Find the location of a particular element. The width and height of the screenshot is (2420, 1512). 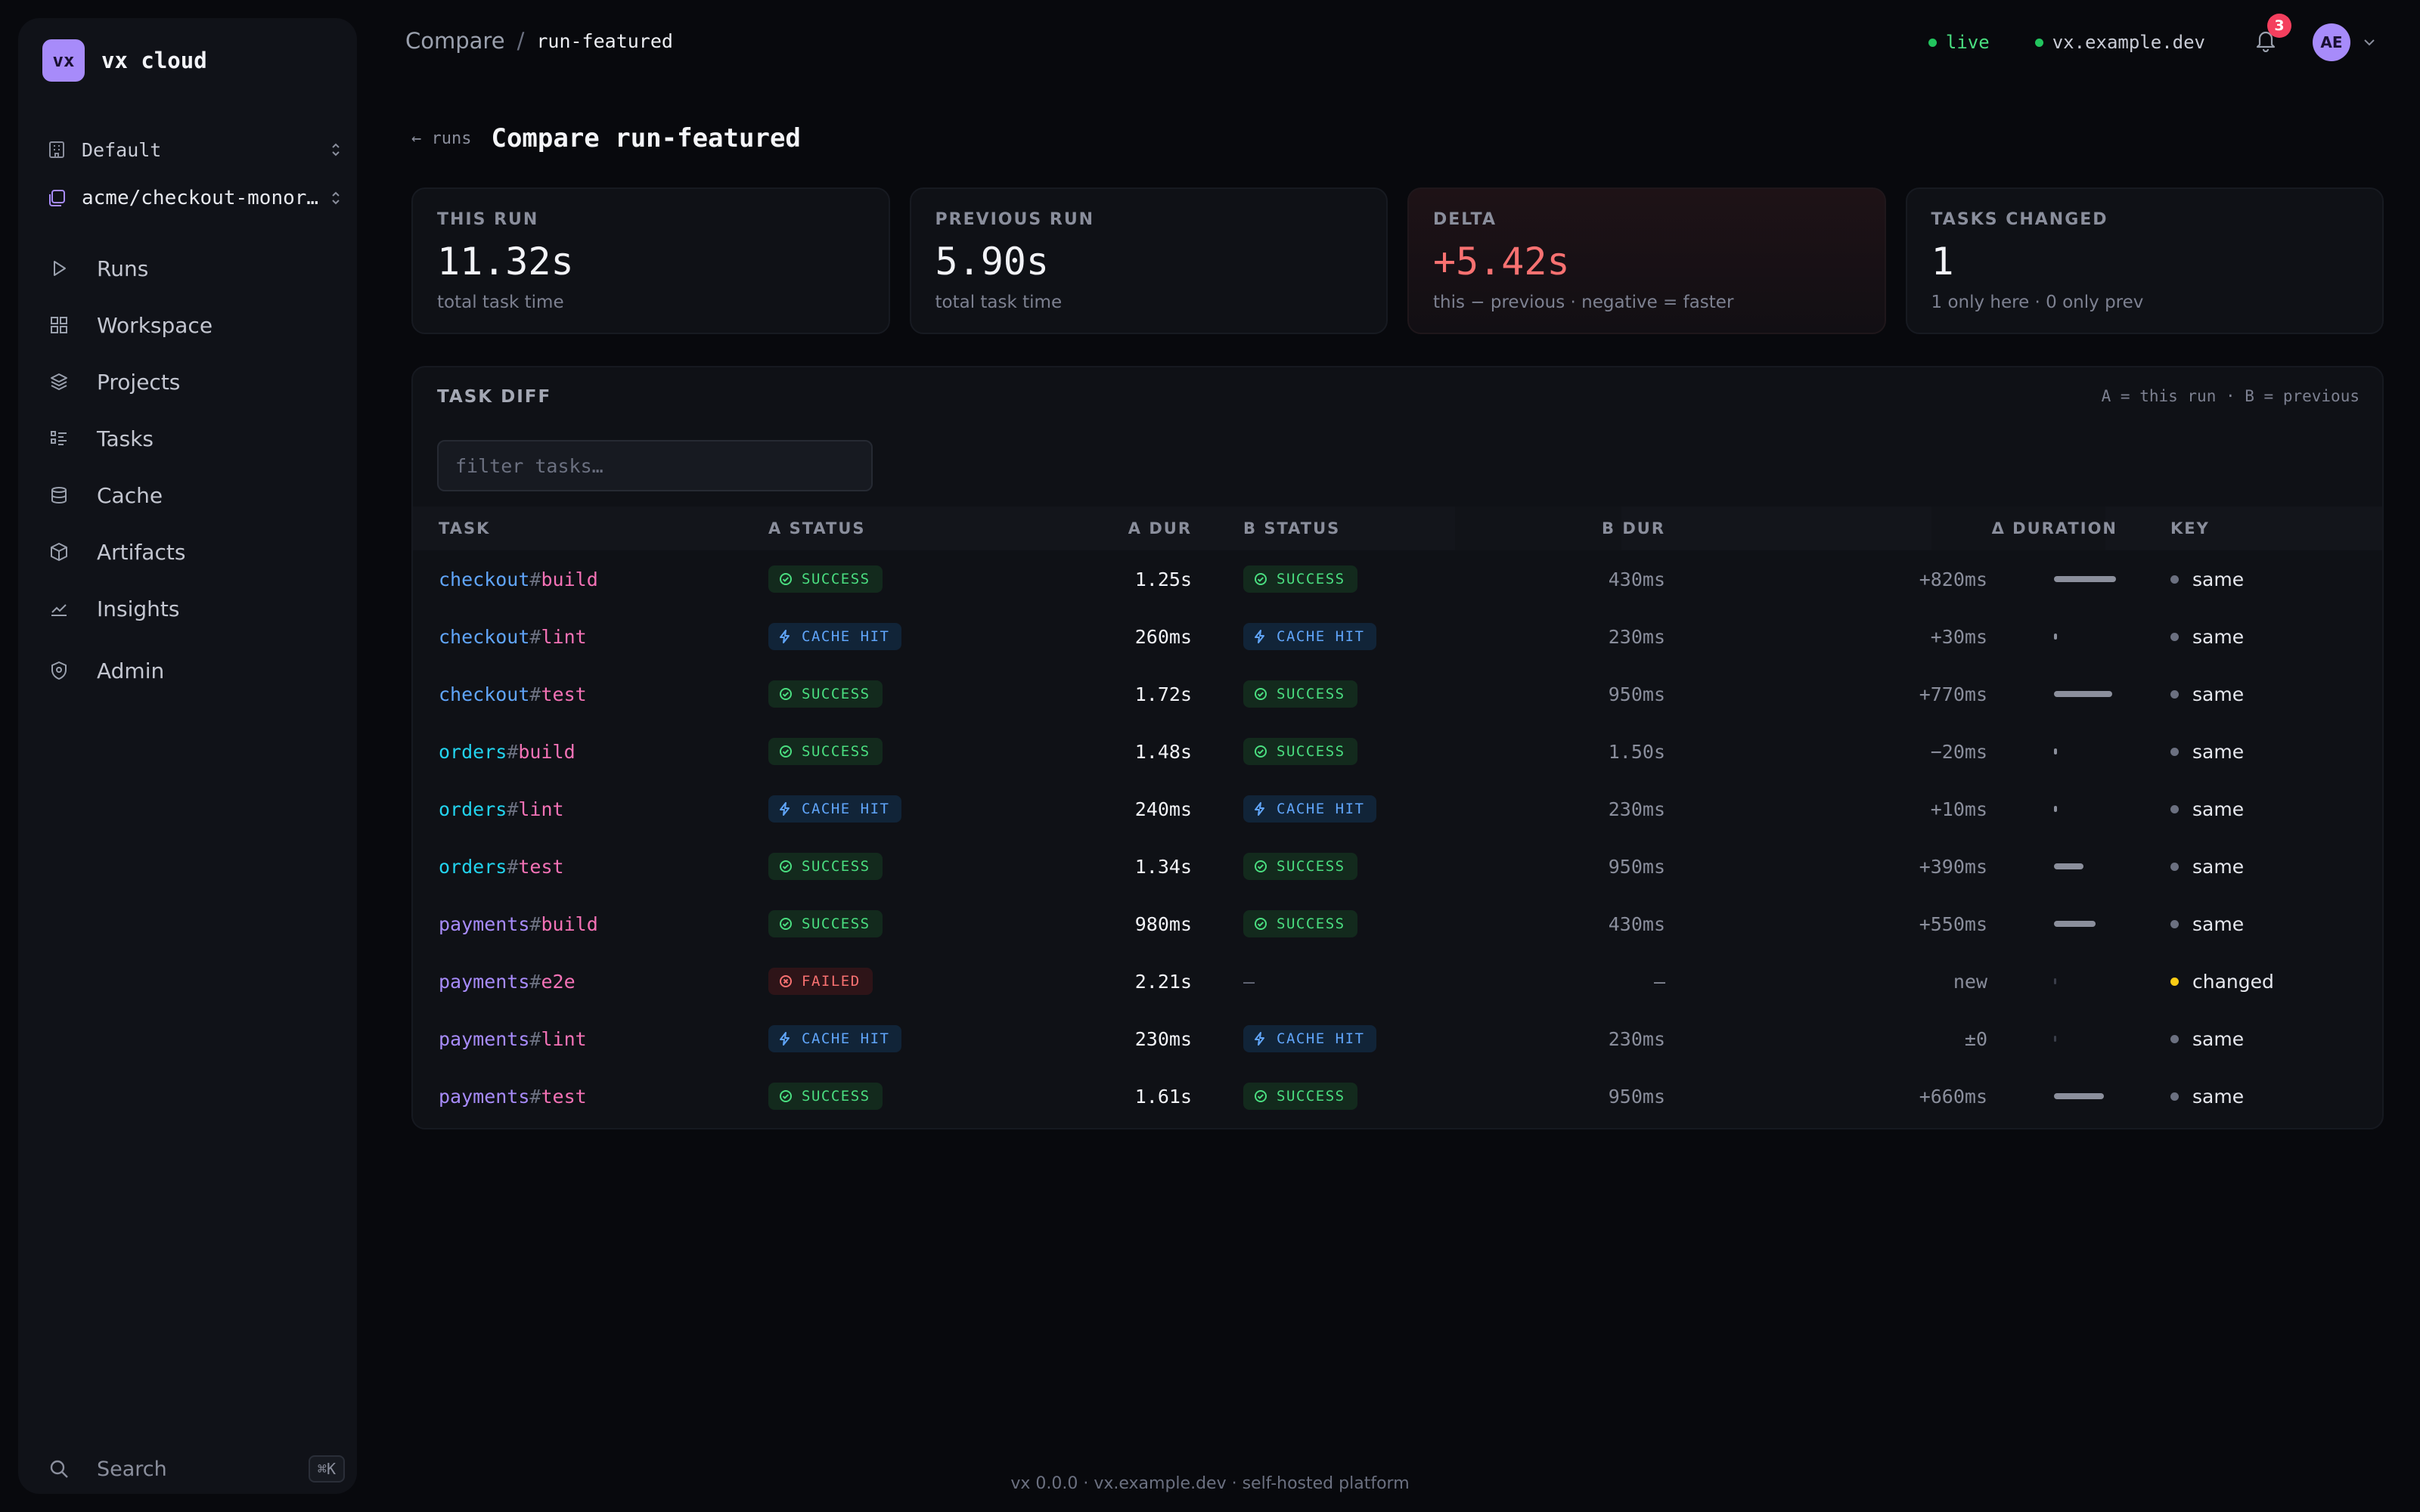

key-cell: changed is located at coordinates (2222, 981).